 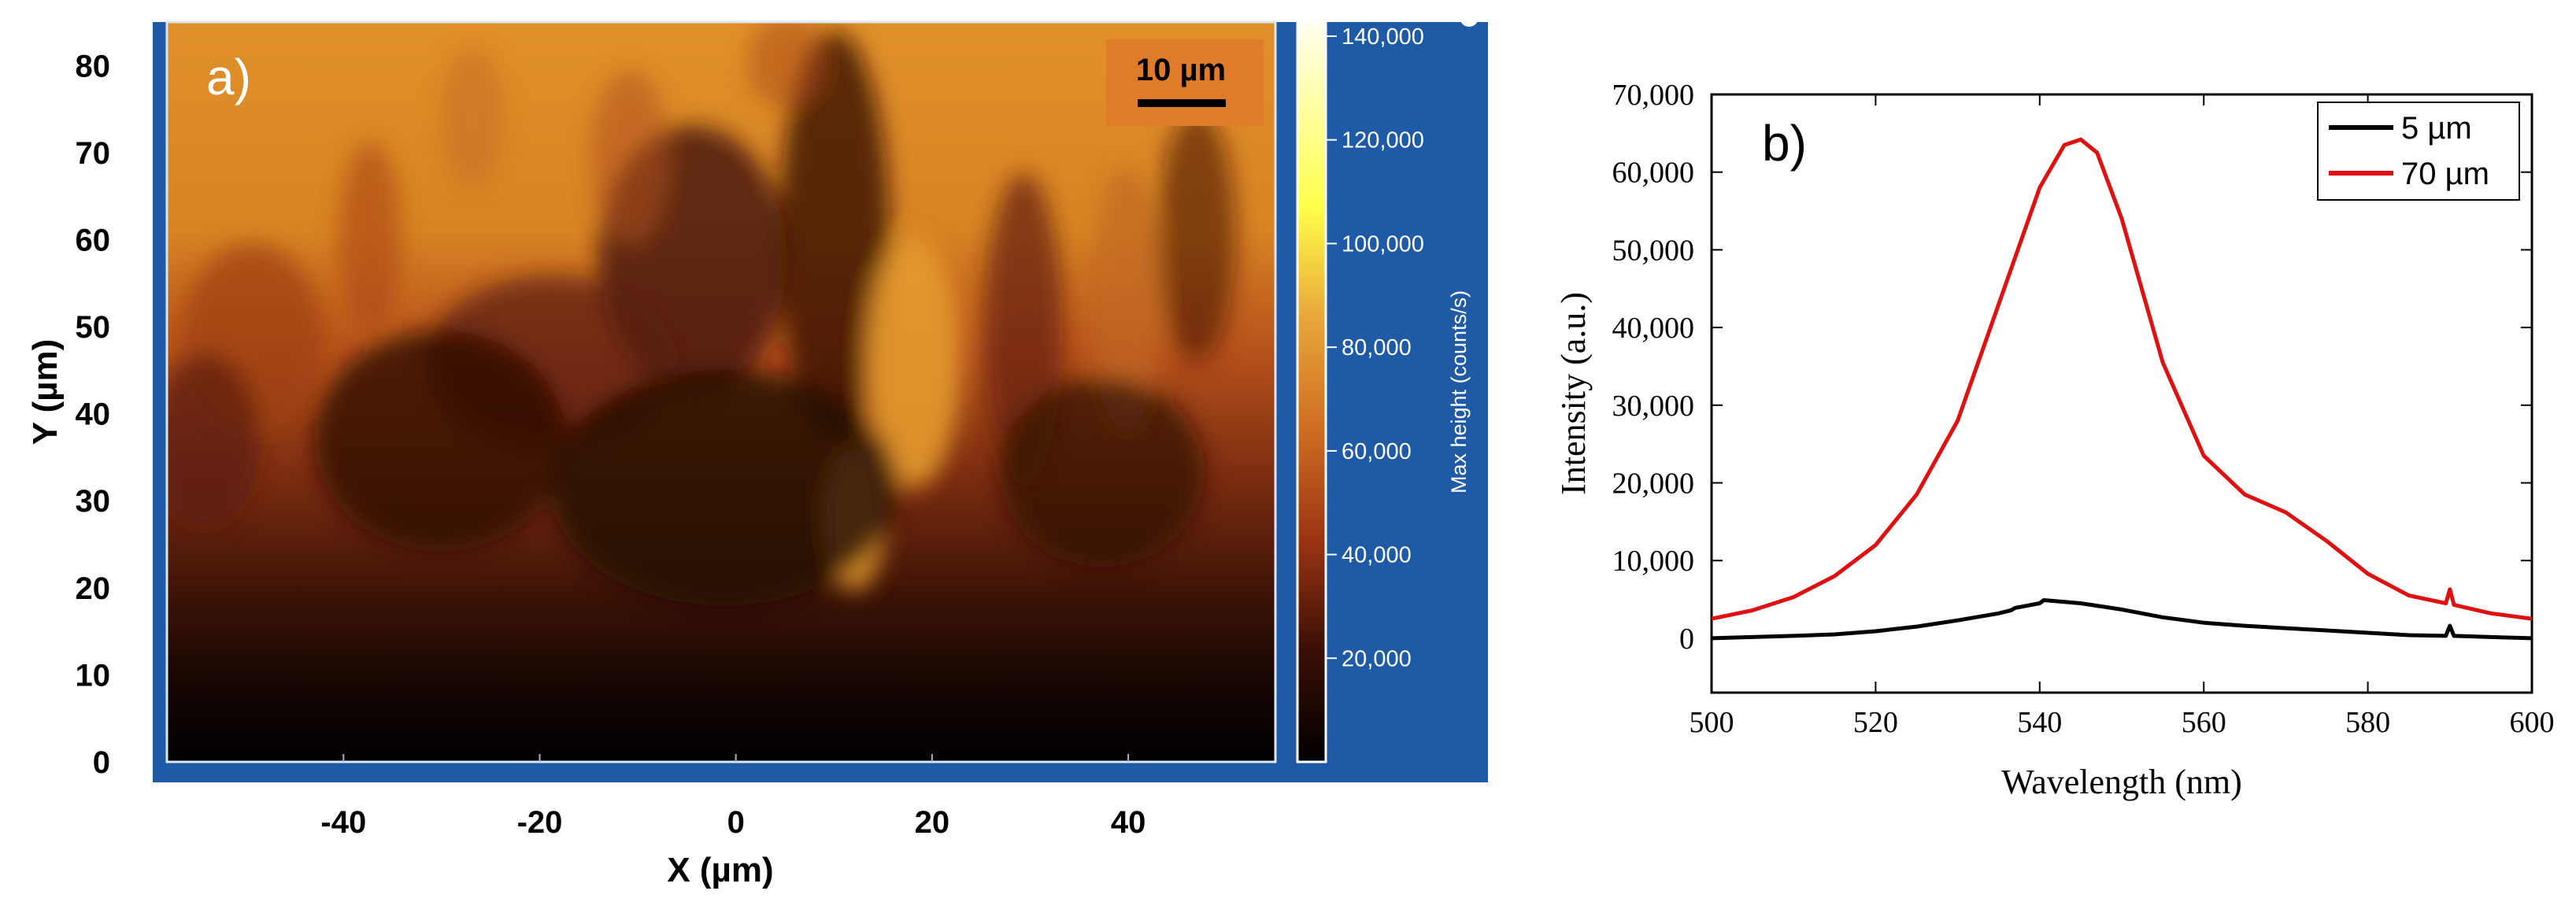 I want to click on x-tick-label-b: 580, so click(x=2367, y=722).